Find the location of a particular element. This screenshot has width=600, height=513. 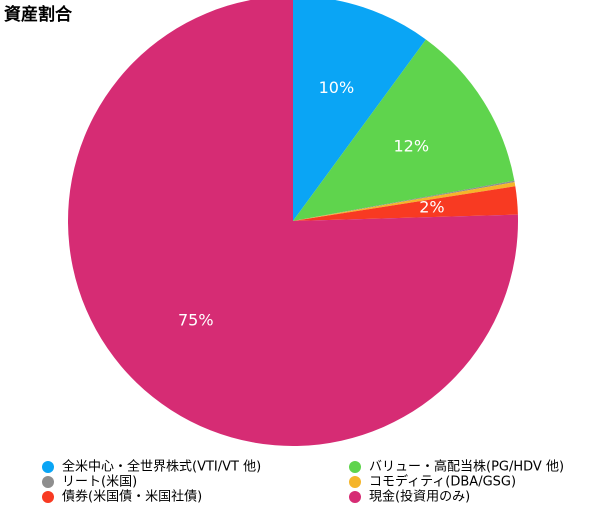

value-label: 12% is located at coordinates (411, 145).